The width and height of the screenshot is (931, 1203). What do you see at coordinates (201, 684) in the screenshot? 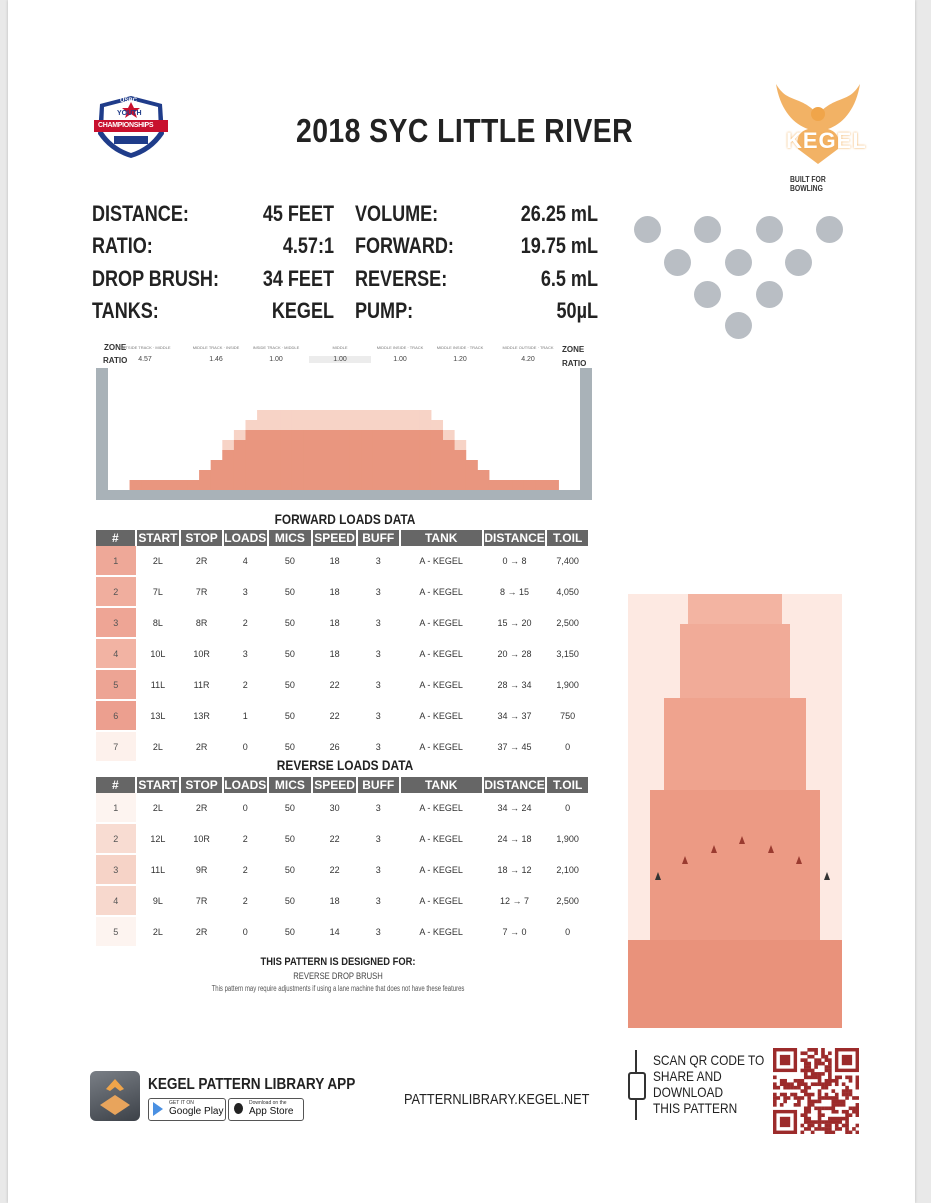
I see `table-cell: 11R` at bounding box center [201, 684].